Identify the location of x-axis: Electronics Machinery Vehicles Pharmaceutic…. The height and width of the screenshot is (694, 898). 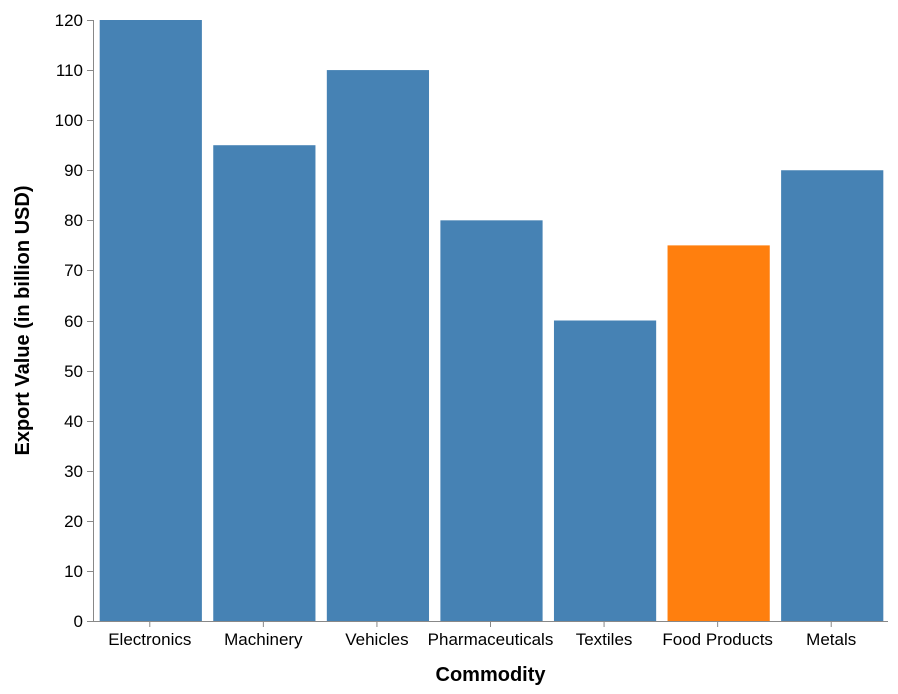
(490, 635).